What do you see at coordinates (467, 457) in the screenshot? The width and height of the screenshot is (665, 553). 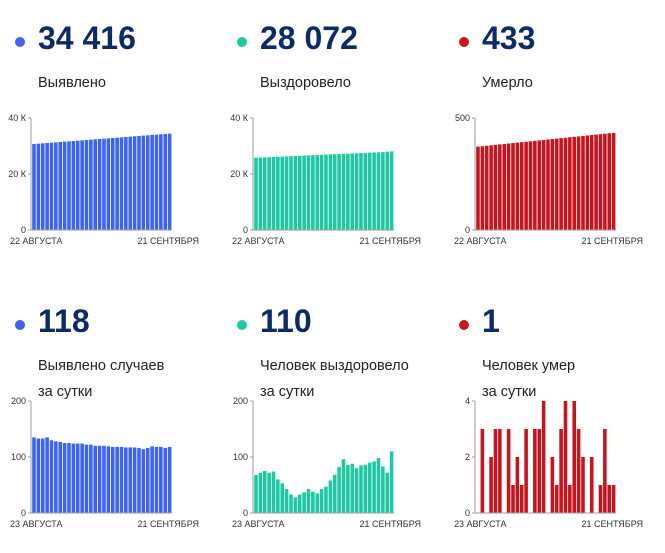 I see `y-tick-label: 2` at bounding box center [467, 457].